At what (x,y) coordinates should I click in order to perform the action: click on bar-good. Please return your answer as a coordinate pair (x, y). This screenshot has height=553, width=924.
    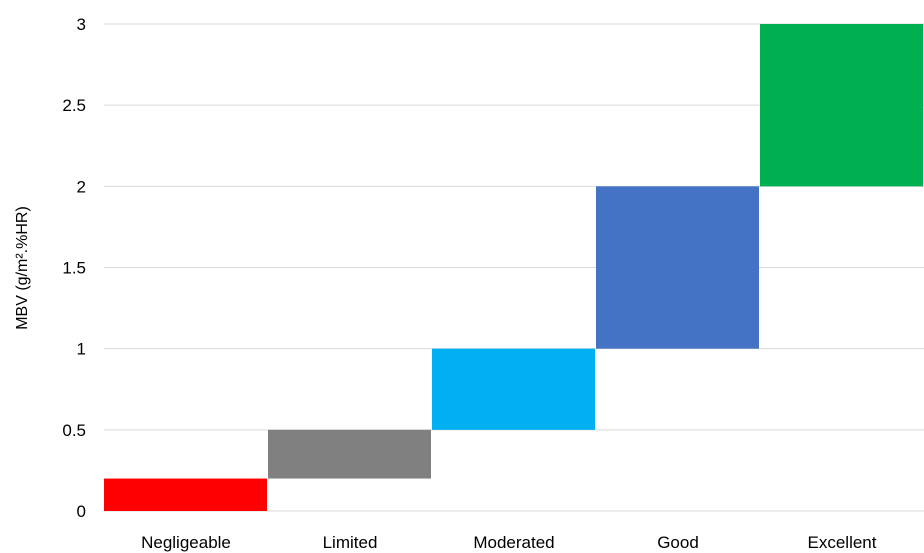
    Looking at the image, I should click on (677, 267).